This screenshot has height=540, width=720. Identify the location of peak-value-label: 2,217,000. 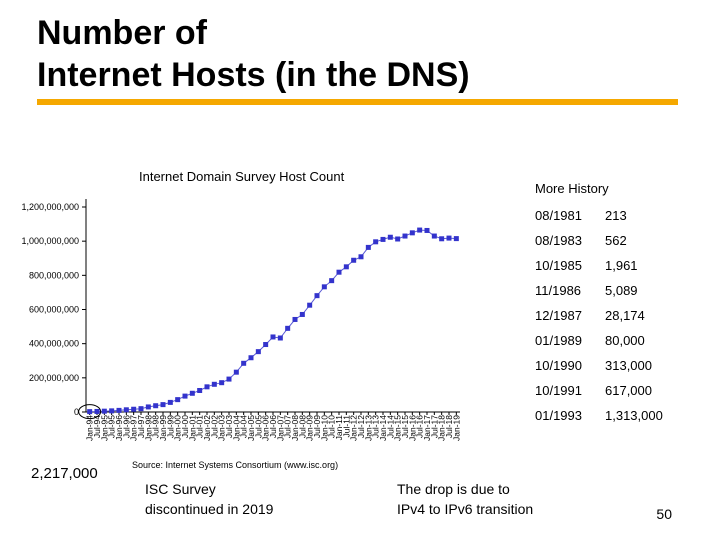
(64, 473).